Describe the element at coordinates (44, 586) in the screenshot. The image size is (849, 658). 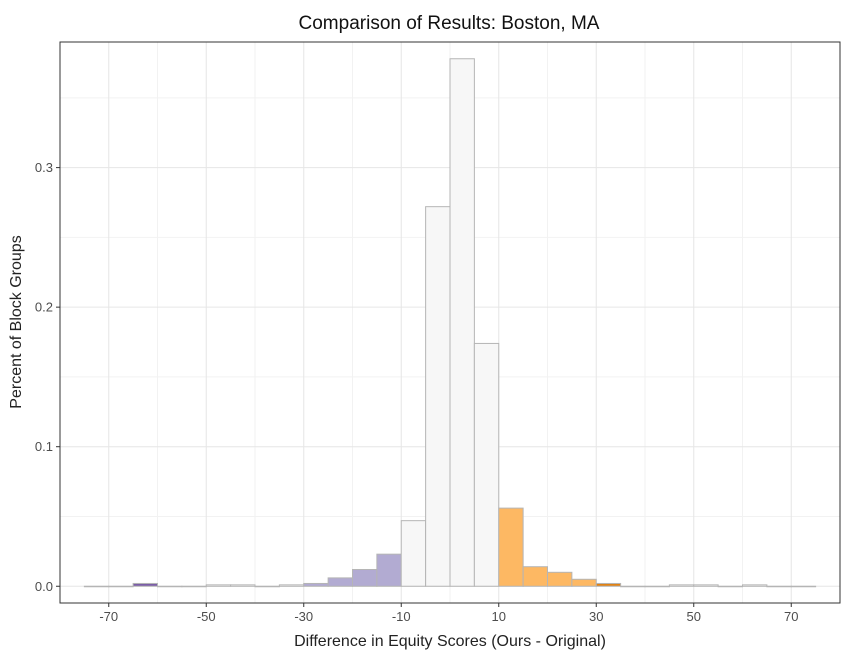
I see `y-tick-label: 0.0` at that location.